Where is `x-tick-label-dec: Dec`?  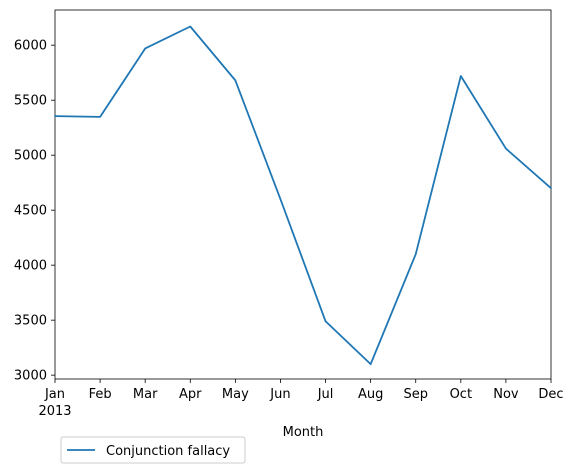
x-tick-label-dec: Dec is located at coordinates (550, 394).